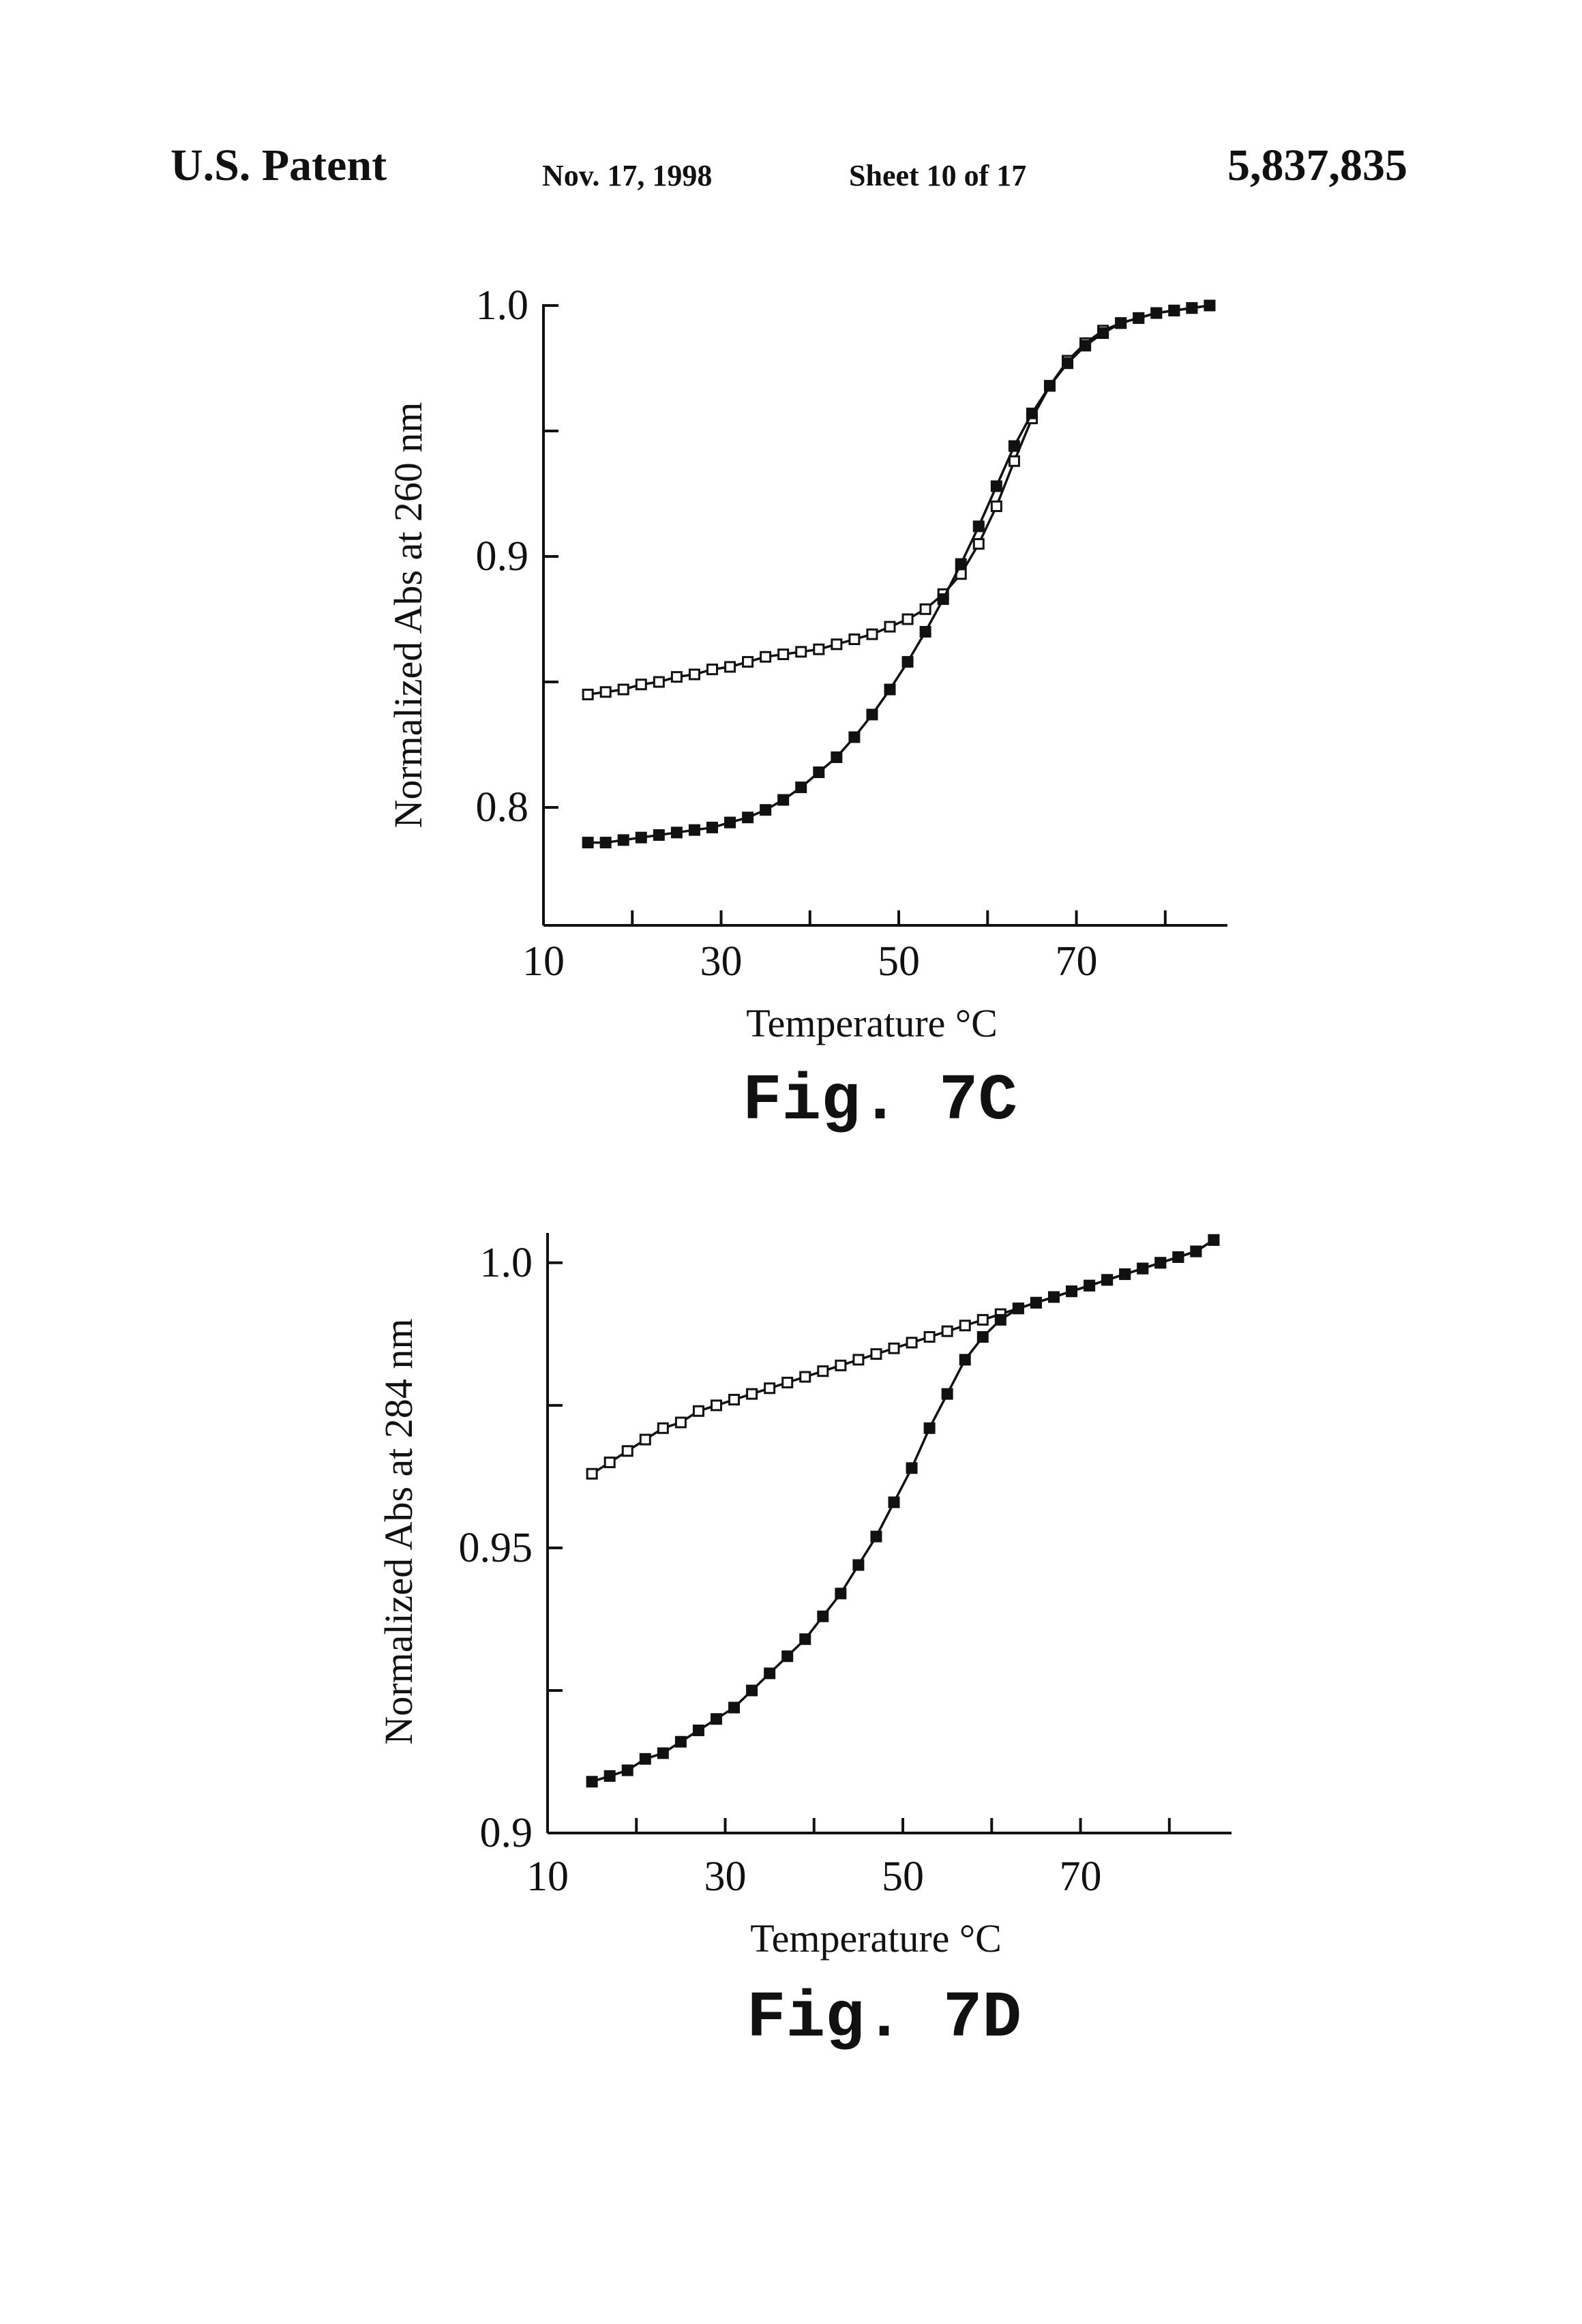 This screenshot has width=1582, height=2324. I want to click on y-axis-title: Normalized Abs at 284 nm, so click(398, 1531).